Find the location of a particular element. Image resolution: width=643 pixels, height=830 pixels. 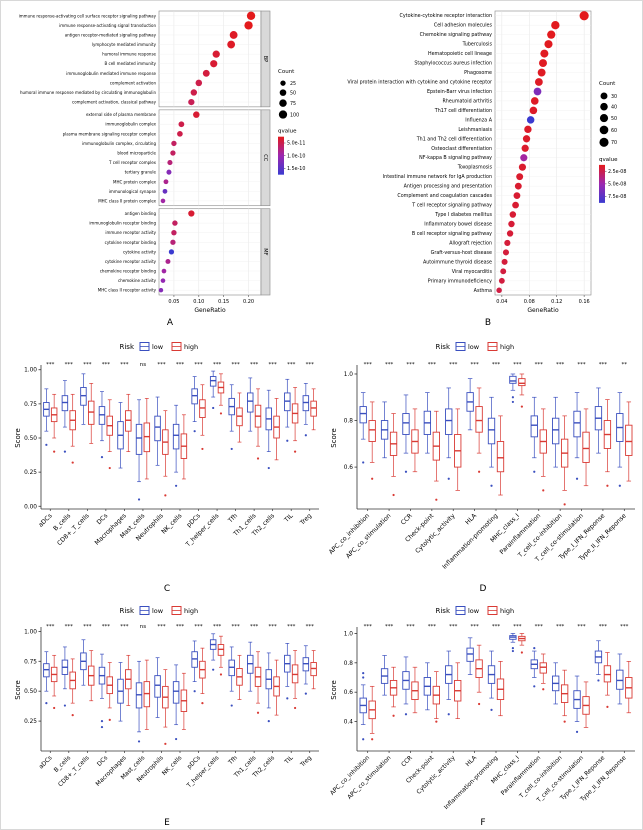

x-tick-label: 0.08 is located at coordinates (529, 302).